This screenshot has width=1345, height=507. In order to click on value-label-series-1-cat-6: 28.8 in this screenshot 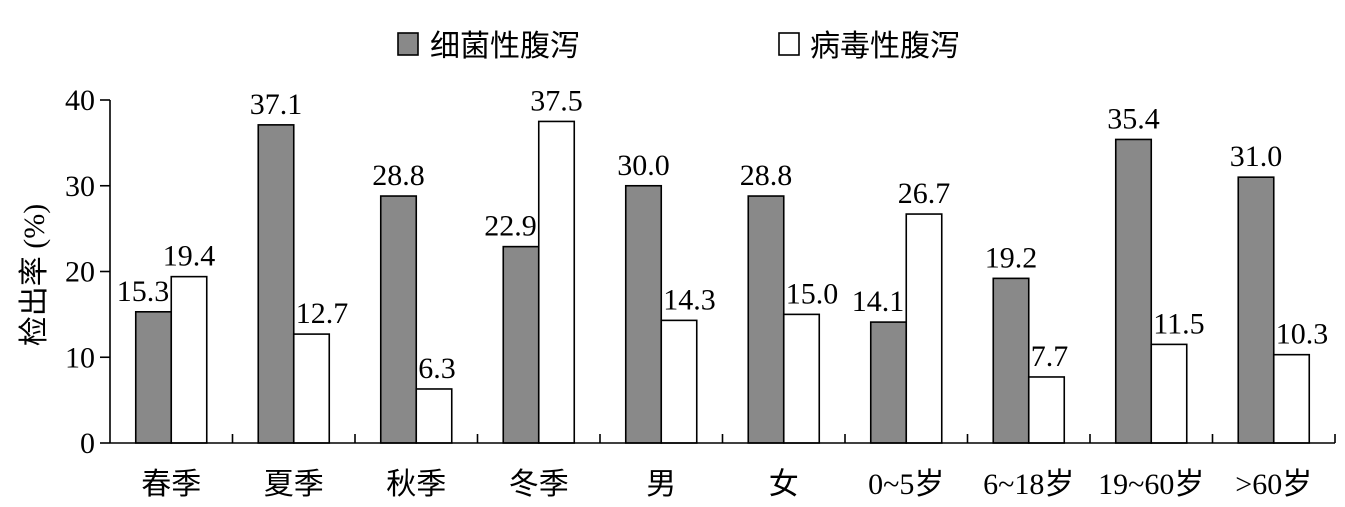, I will do `click(766, 175)`.